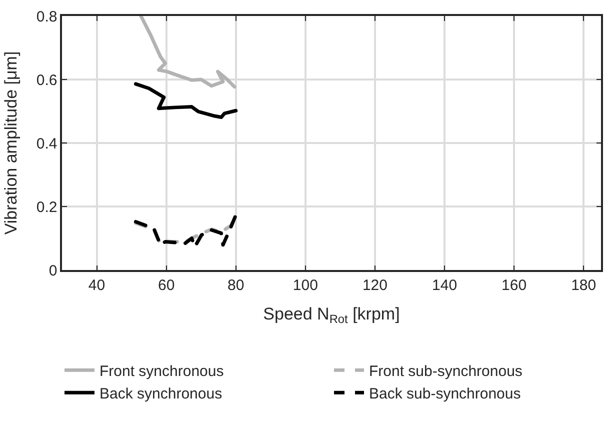  Describe the element at coordinates (583, 285) in the screenshot. I see `x-tick-label: 180` at that location.